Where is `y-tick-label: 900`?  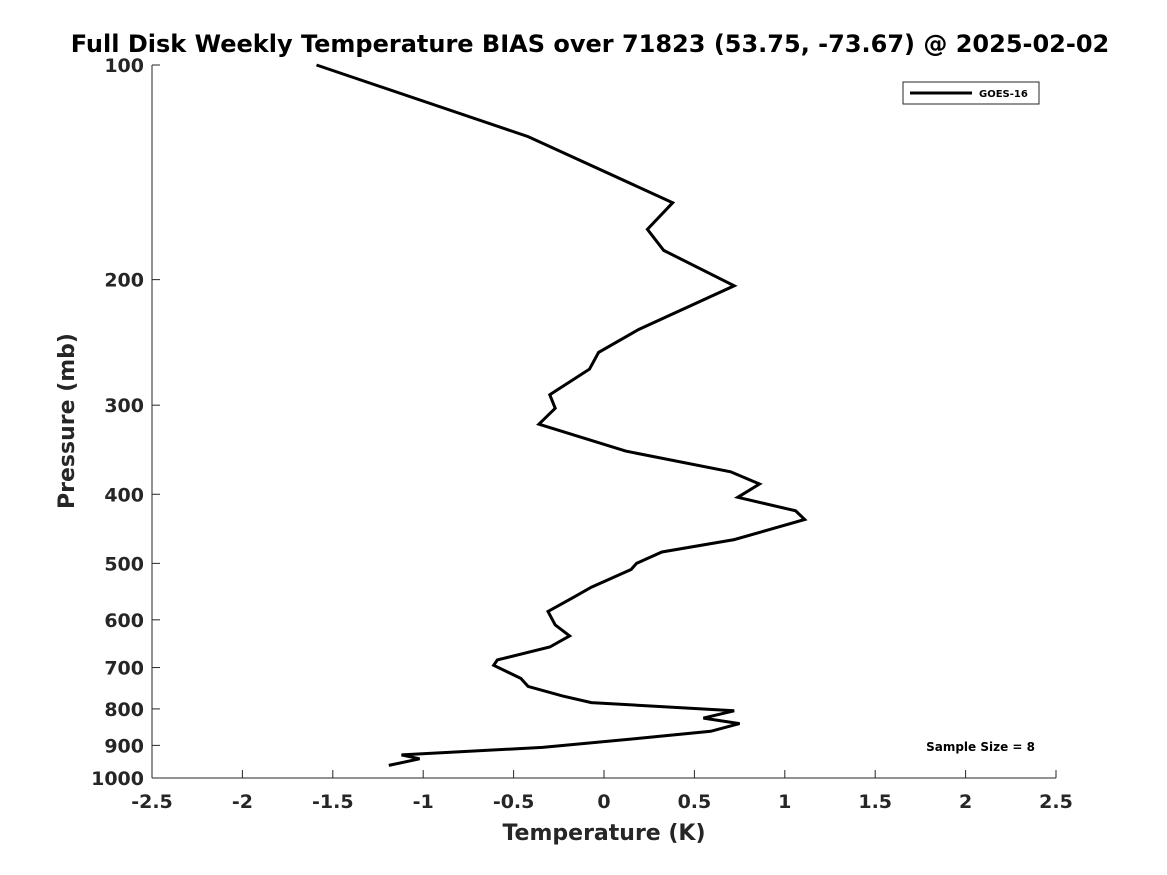 y-tick-label: 900 is located at coordinates (124, 746).